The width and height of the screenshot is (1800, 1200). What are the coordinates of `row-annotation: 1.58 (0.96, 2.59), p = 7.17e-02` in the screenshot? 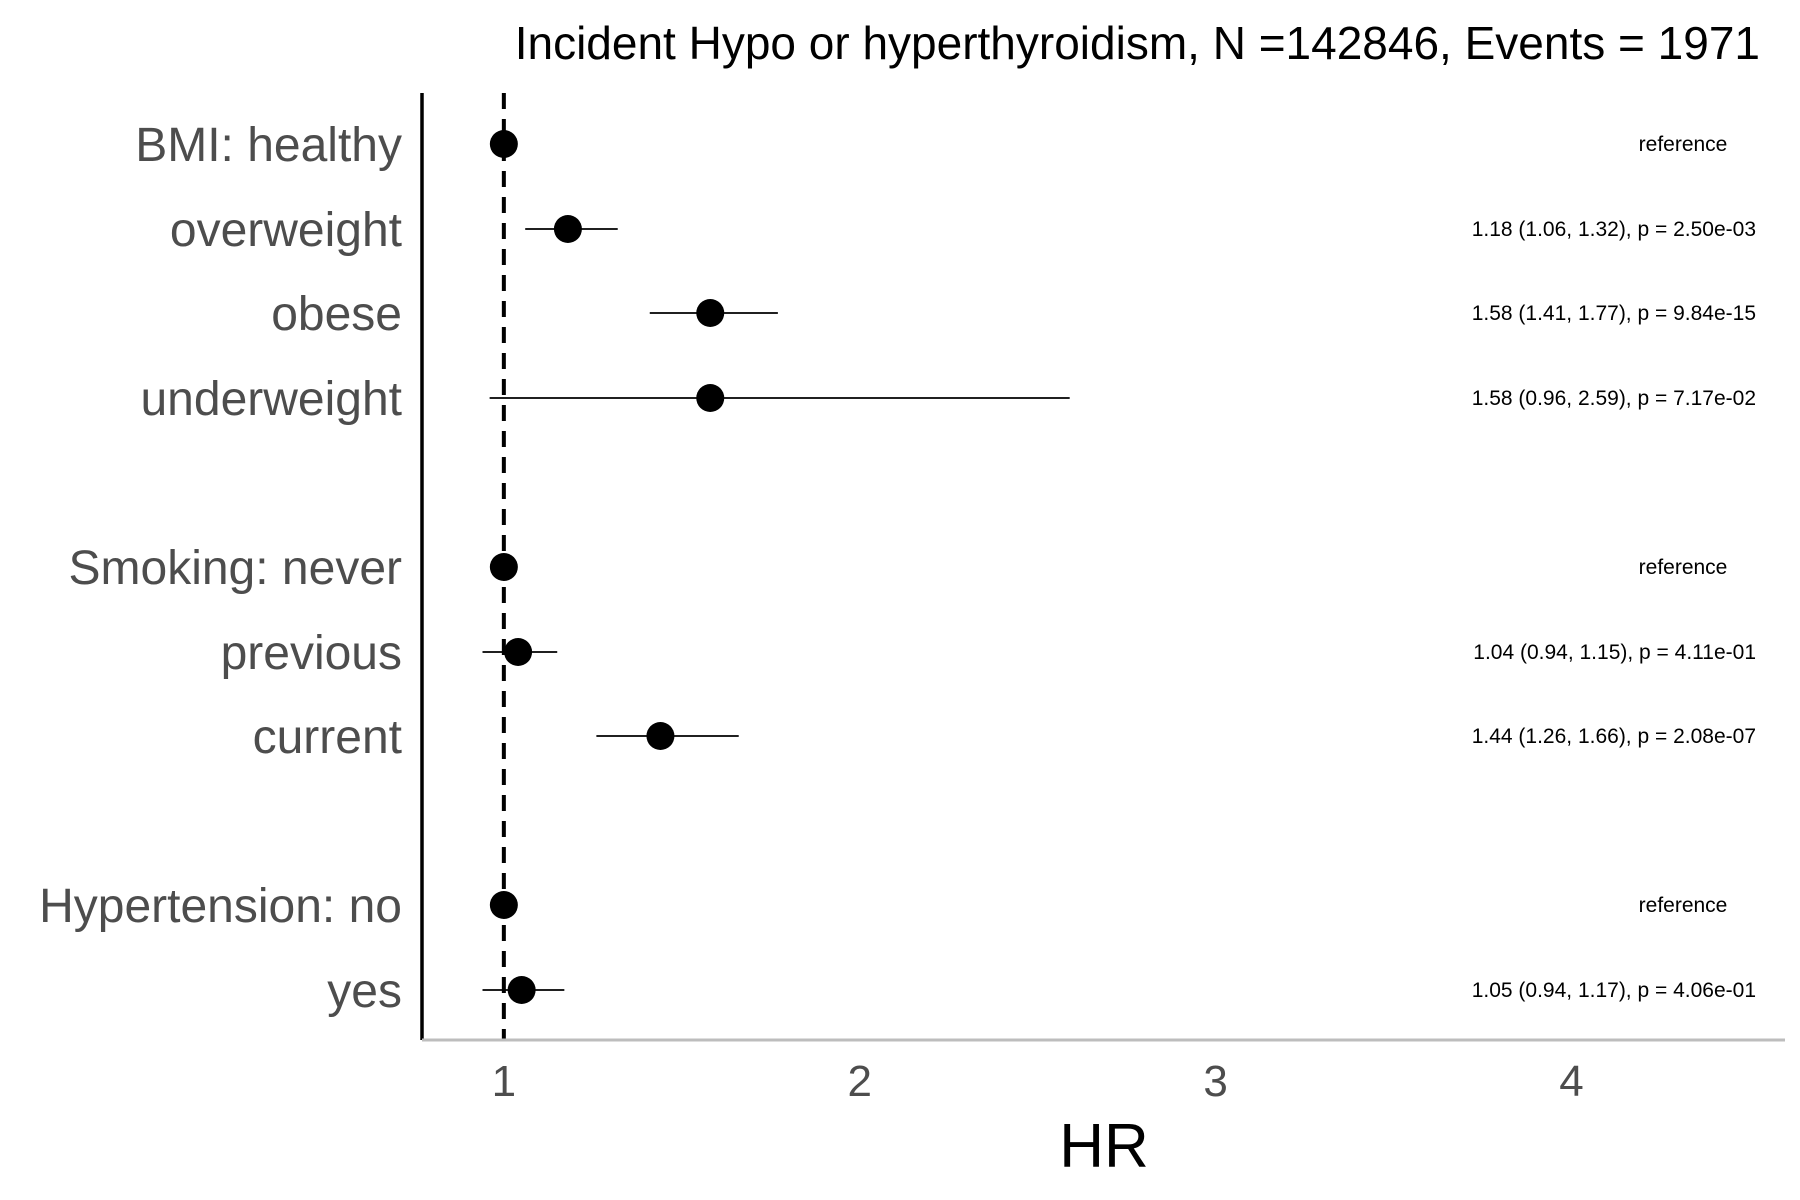 It's located at (1614, 398).